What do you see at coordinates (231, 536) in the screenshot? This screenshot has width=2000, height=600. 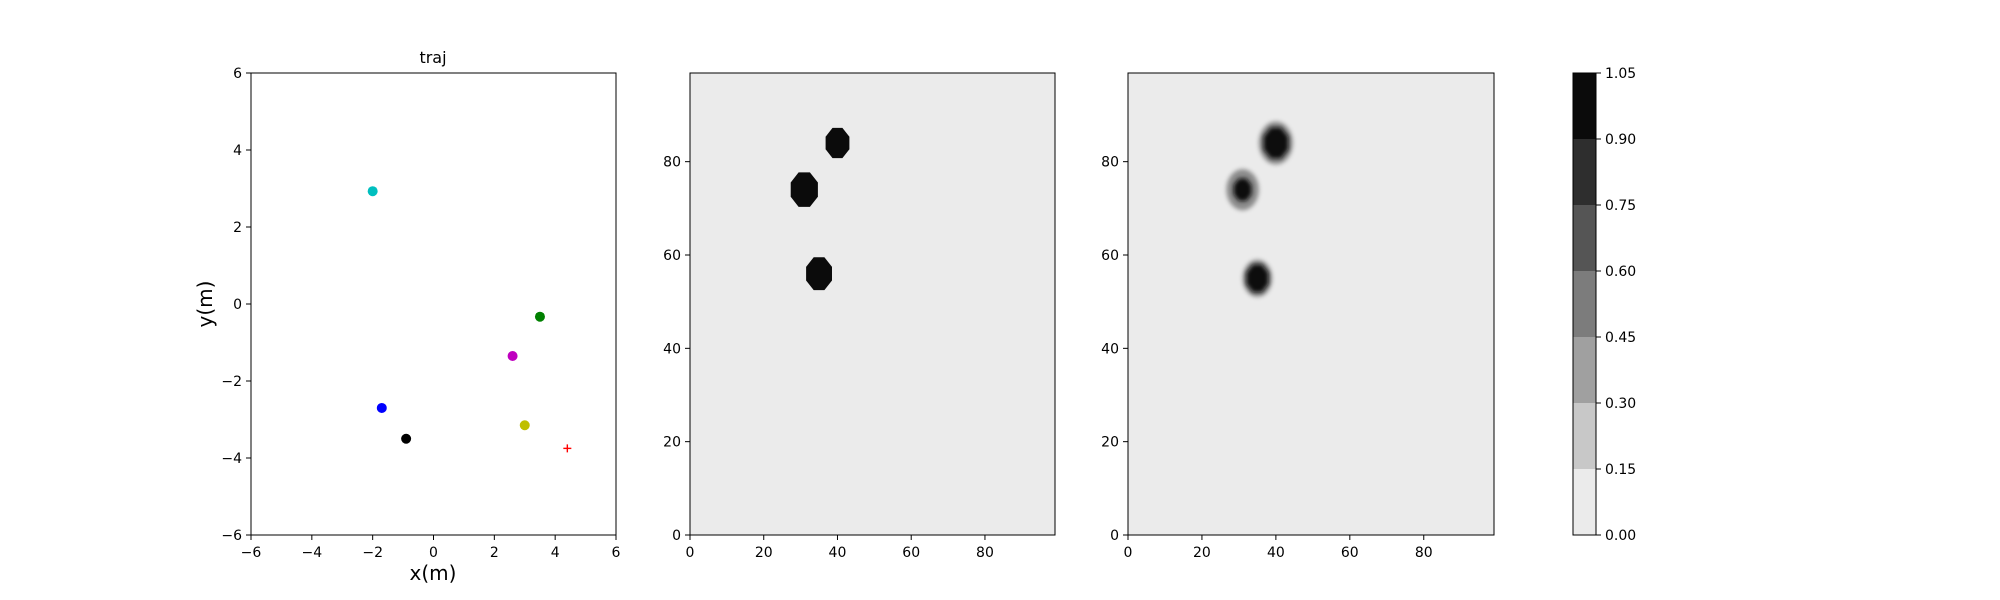 I see `traj-y-tick-label: −6` at bounding box center [231, 536].